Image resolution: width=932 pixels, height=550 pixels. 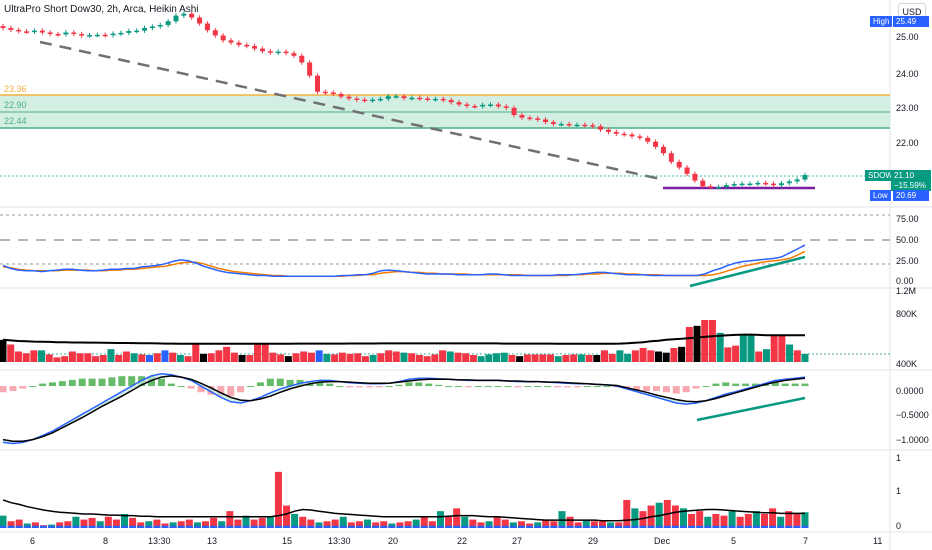 What do you see at coordinates (15, 89) in the screenshot?
I see `fib-level-1: 23.36` at bounding box center [15, 89].